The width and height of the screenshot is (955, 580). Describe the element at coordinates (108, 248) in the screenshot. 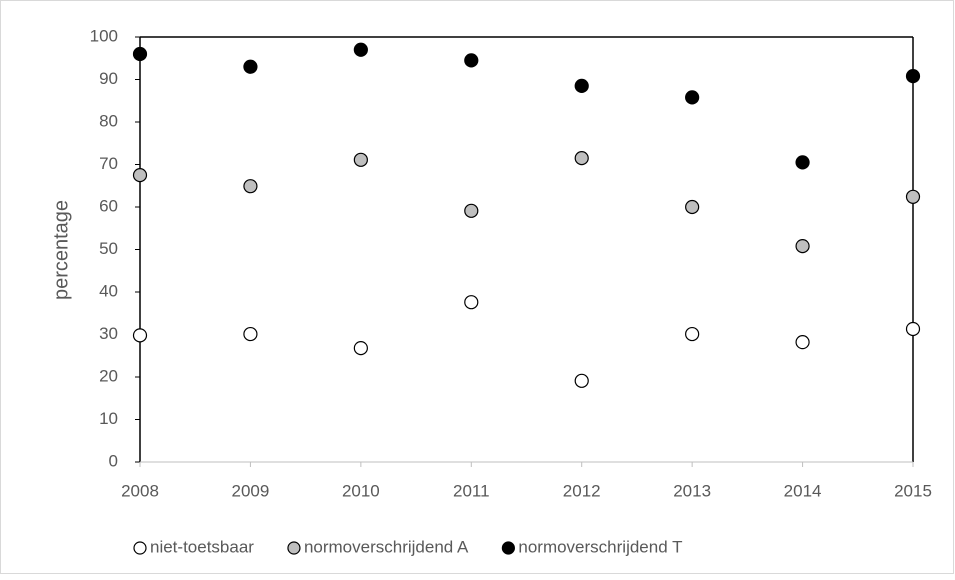

I see `y-tick-label: 50` at that location.